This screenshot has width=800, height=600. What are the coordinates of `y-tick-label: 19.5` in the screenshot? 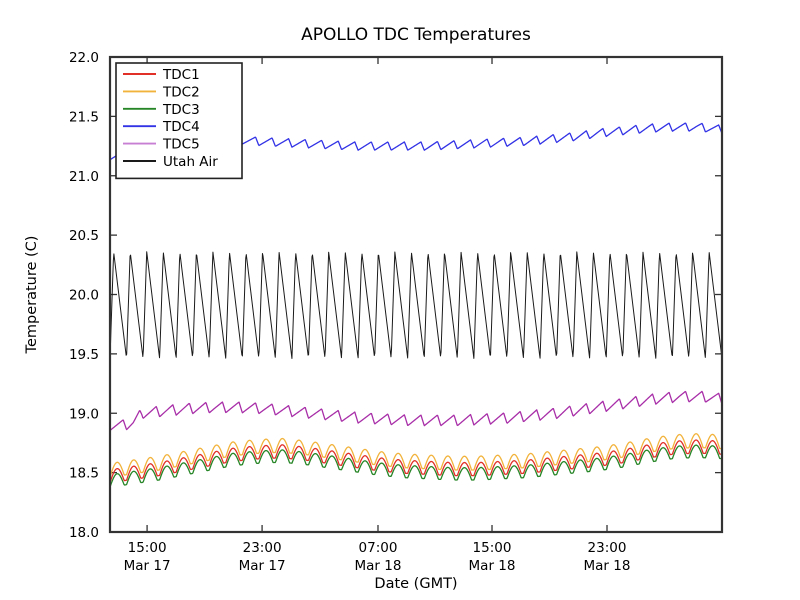 It's located at (84, 355).